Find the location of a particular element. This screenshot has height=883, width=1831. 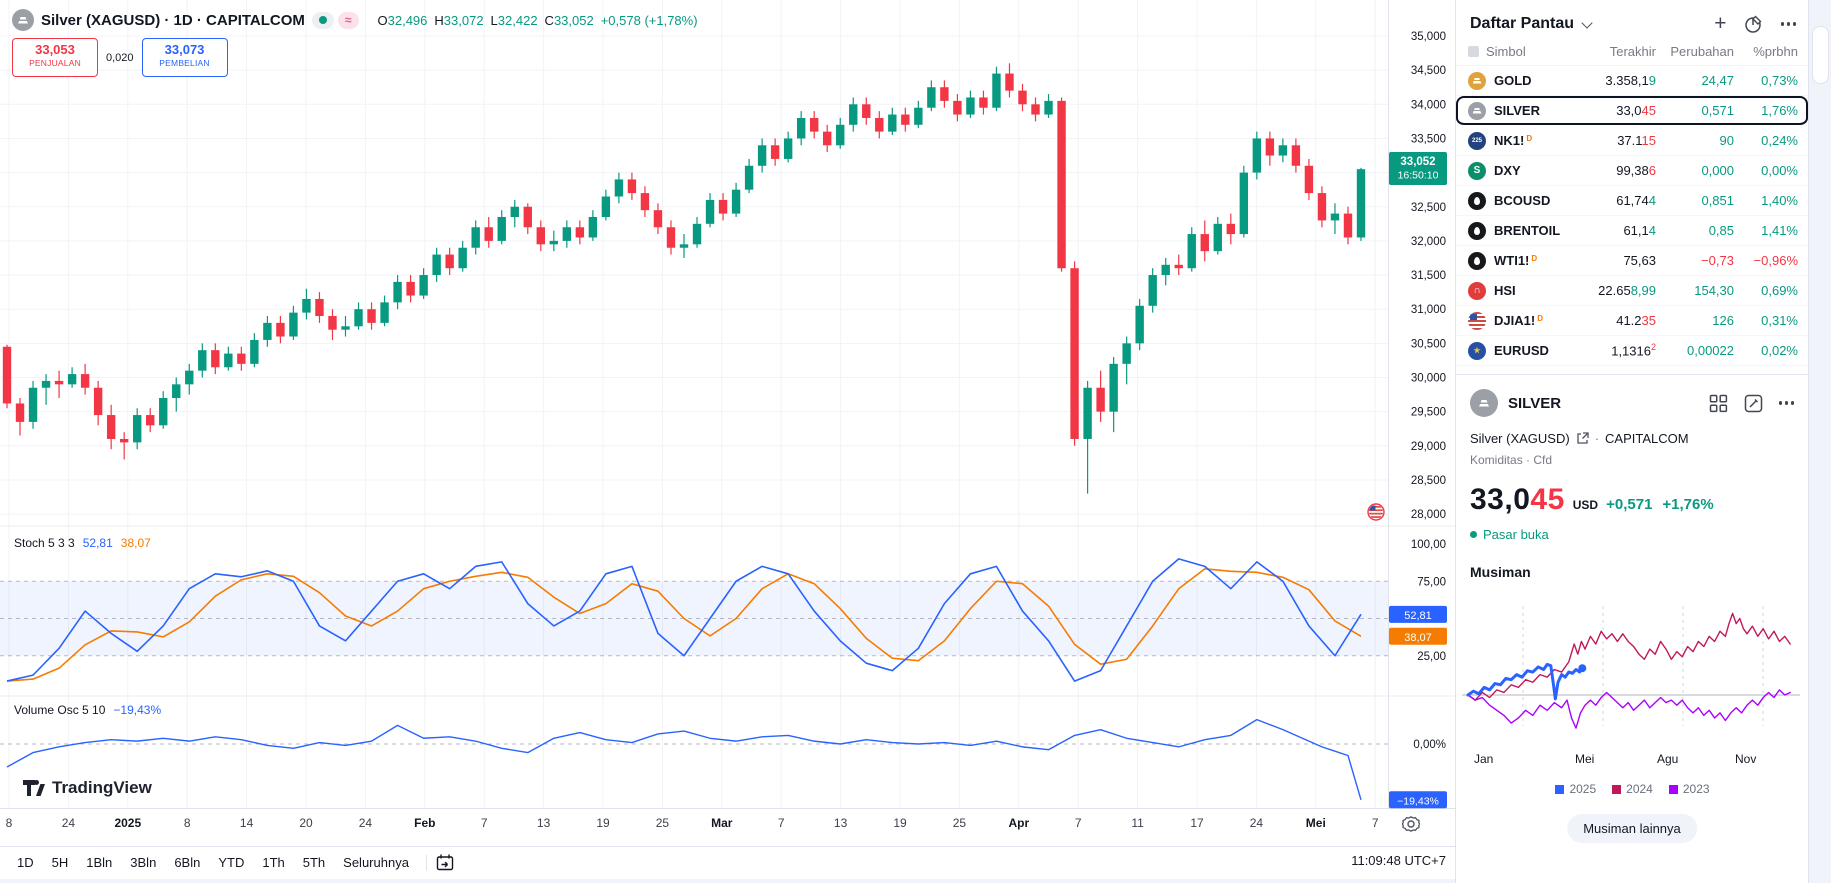

change-value: 0,000 is located at coordinates (1717, 170).